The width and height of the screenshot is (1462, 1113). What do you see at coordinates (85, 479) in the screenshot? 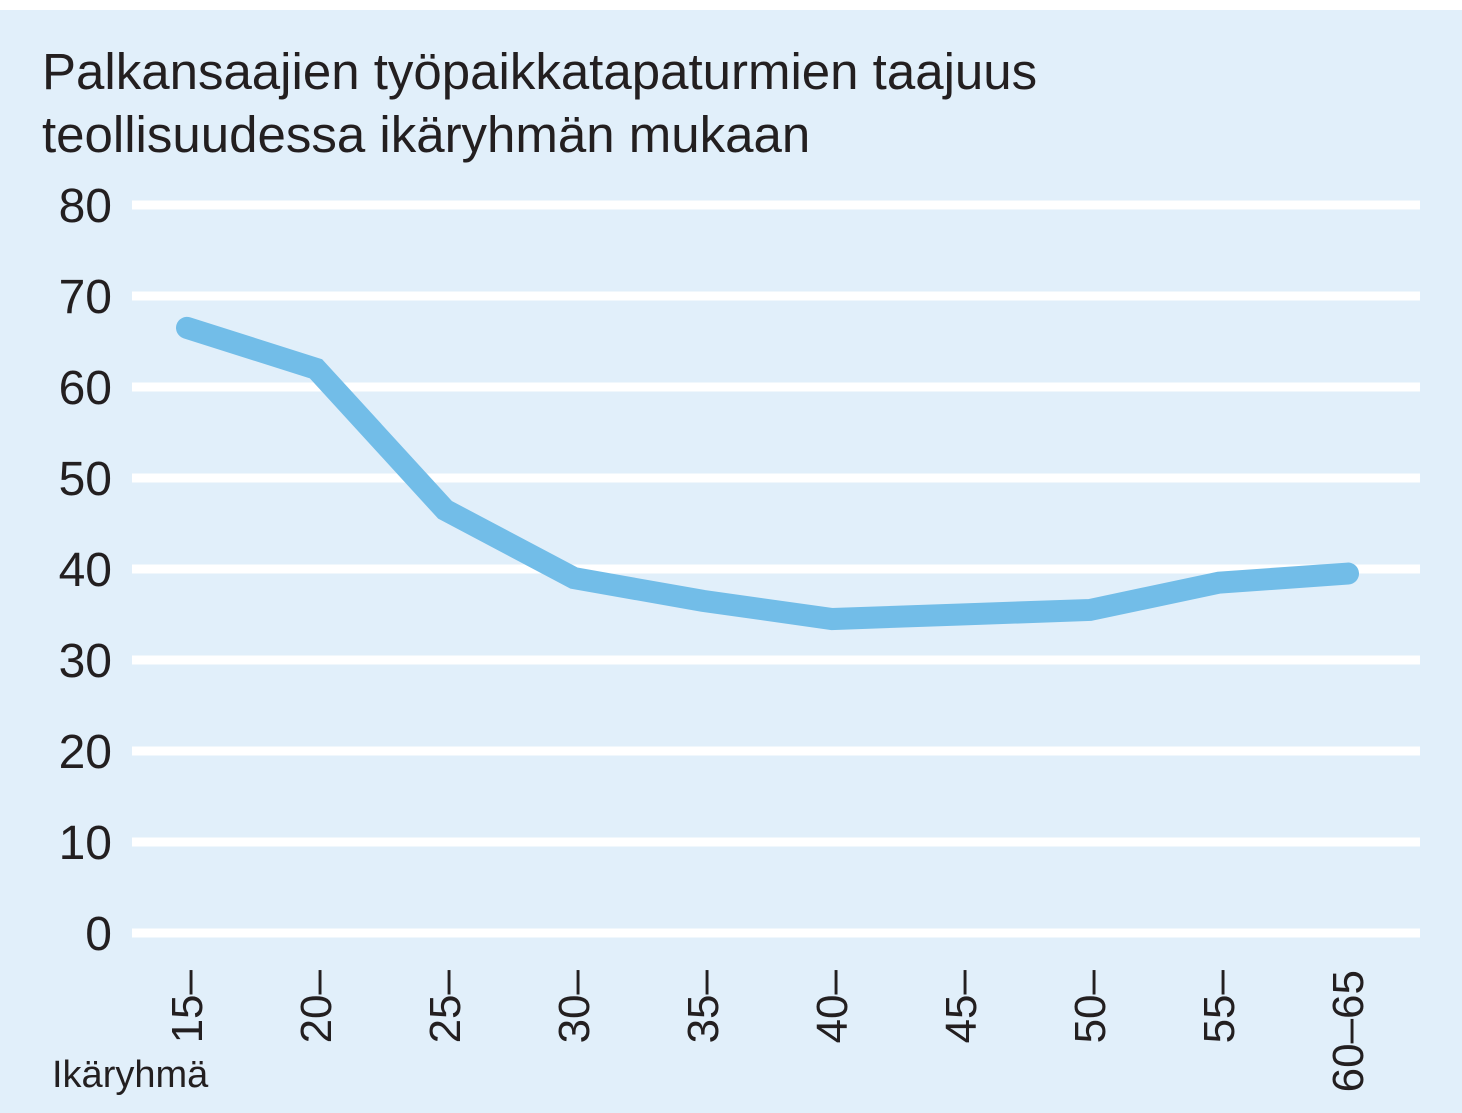
I see `y-tick-label: 50` at bounding box center [85, 479].